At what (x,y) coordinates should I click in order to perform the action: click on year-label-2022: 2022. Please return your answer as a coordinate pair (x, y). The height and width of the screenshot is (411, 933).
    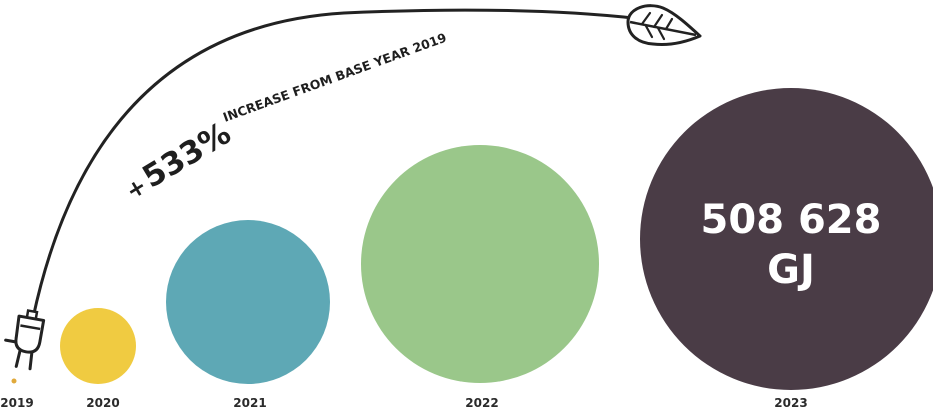
    Looking at the image, I should click on (481, 403).